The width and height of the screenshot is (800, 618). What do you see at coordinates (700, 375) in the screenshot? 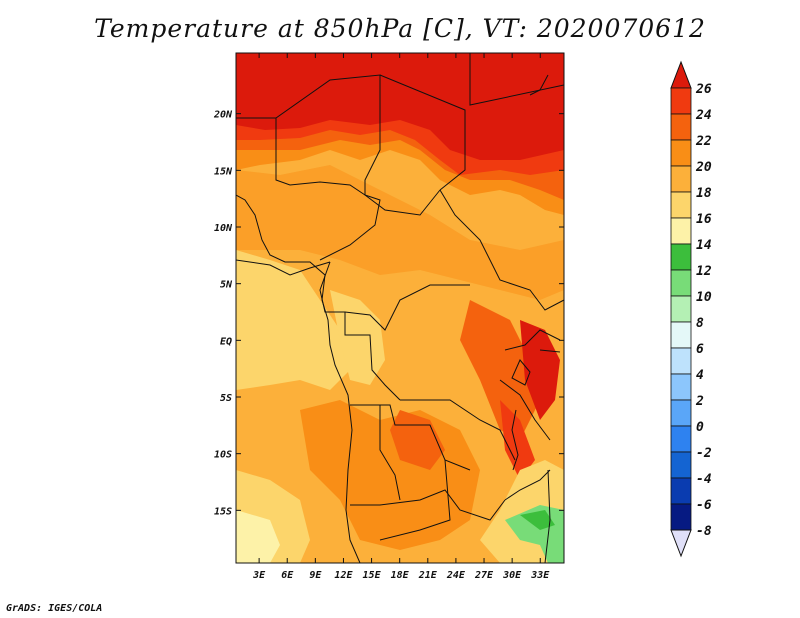
I see `colorbar-label: 4` at bounding box center [700, 375].